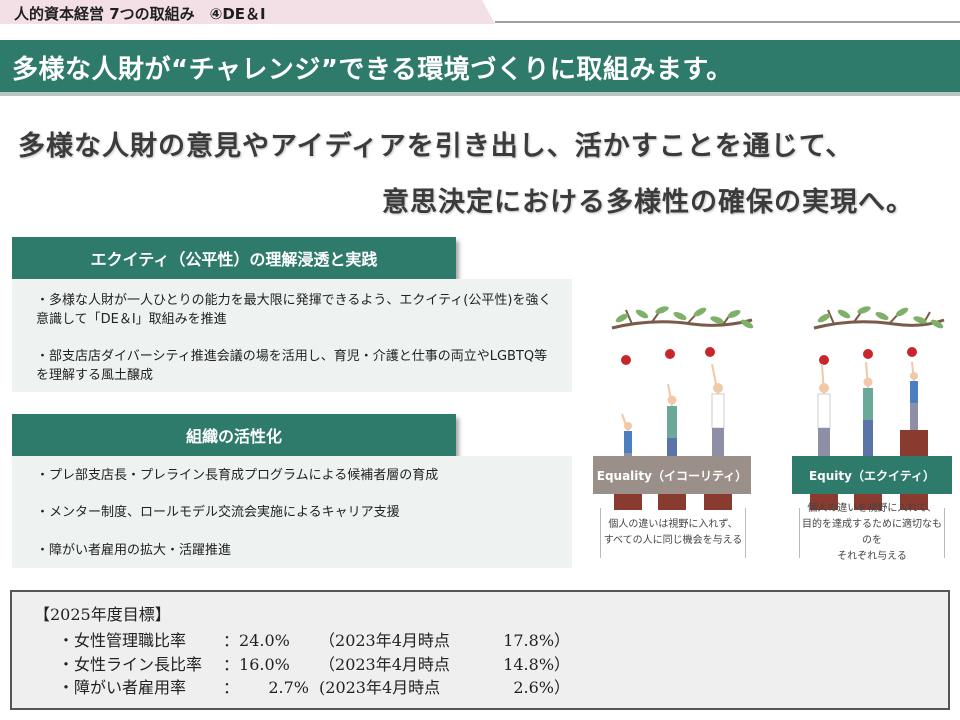  I want to click on target-ref: (2023年4月時点, so click(380, 687).